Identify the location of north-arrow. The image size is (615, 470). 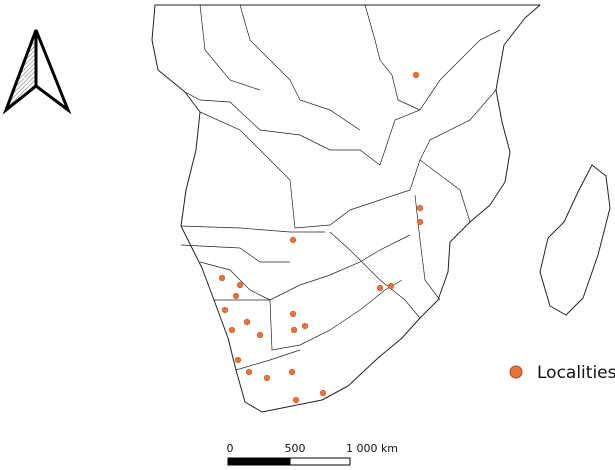
(37, 72).